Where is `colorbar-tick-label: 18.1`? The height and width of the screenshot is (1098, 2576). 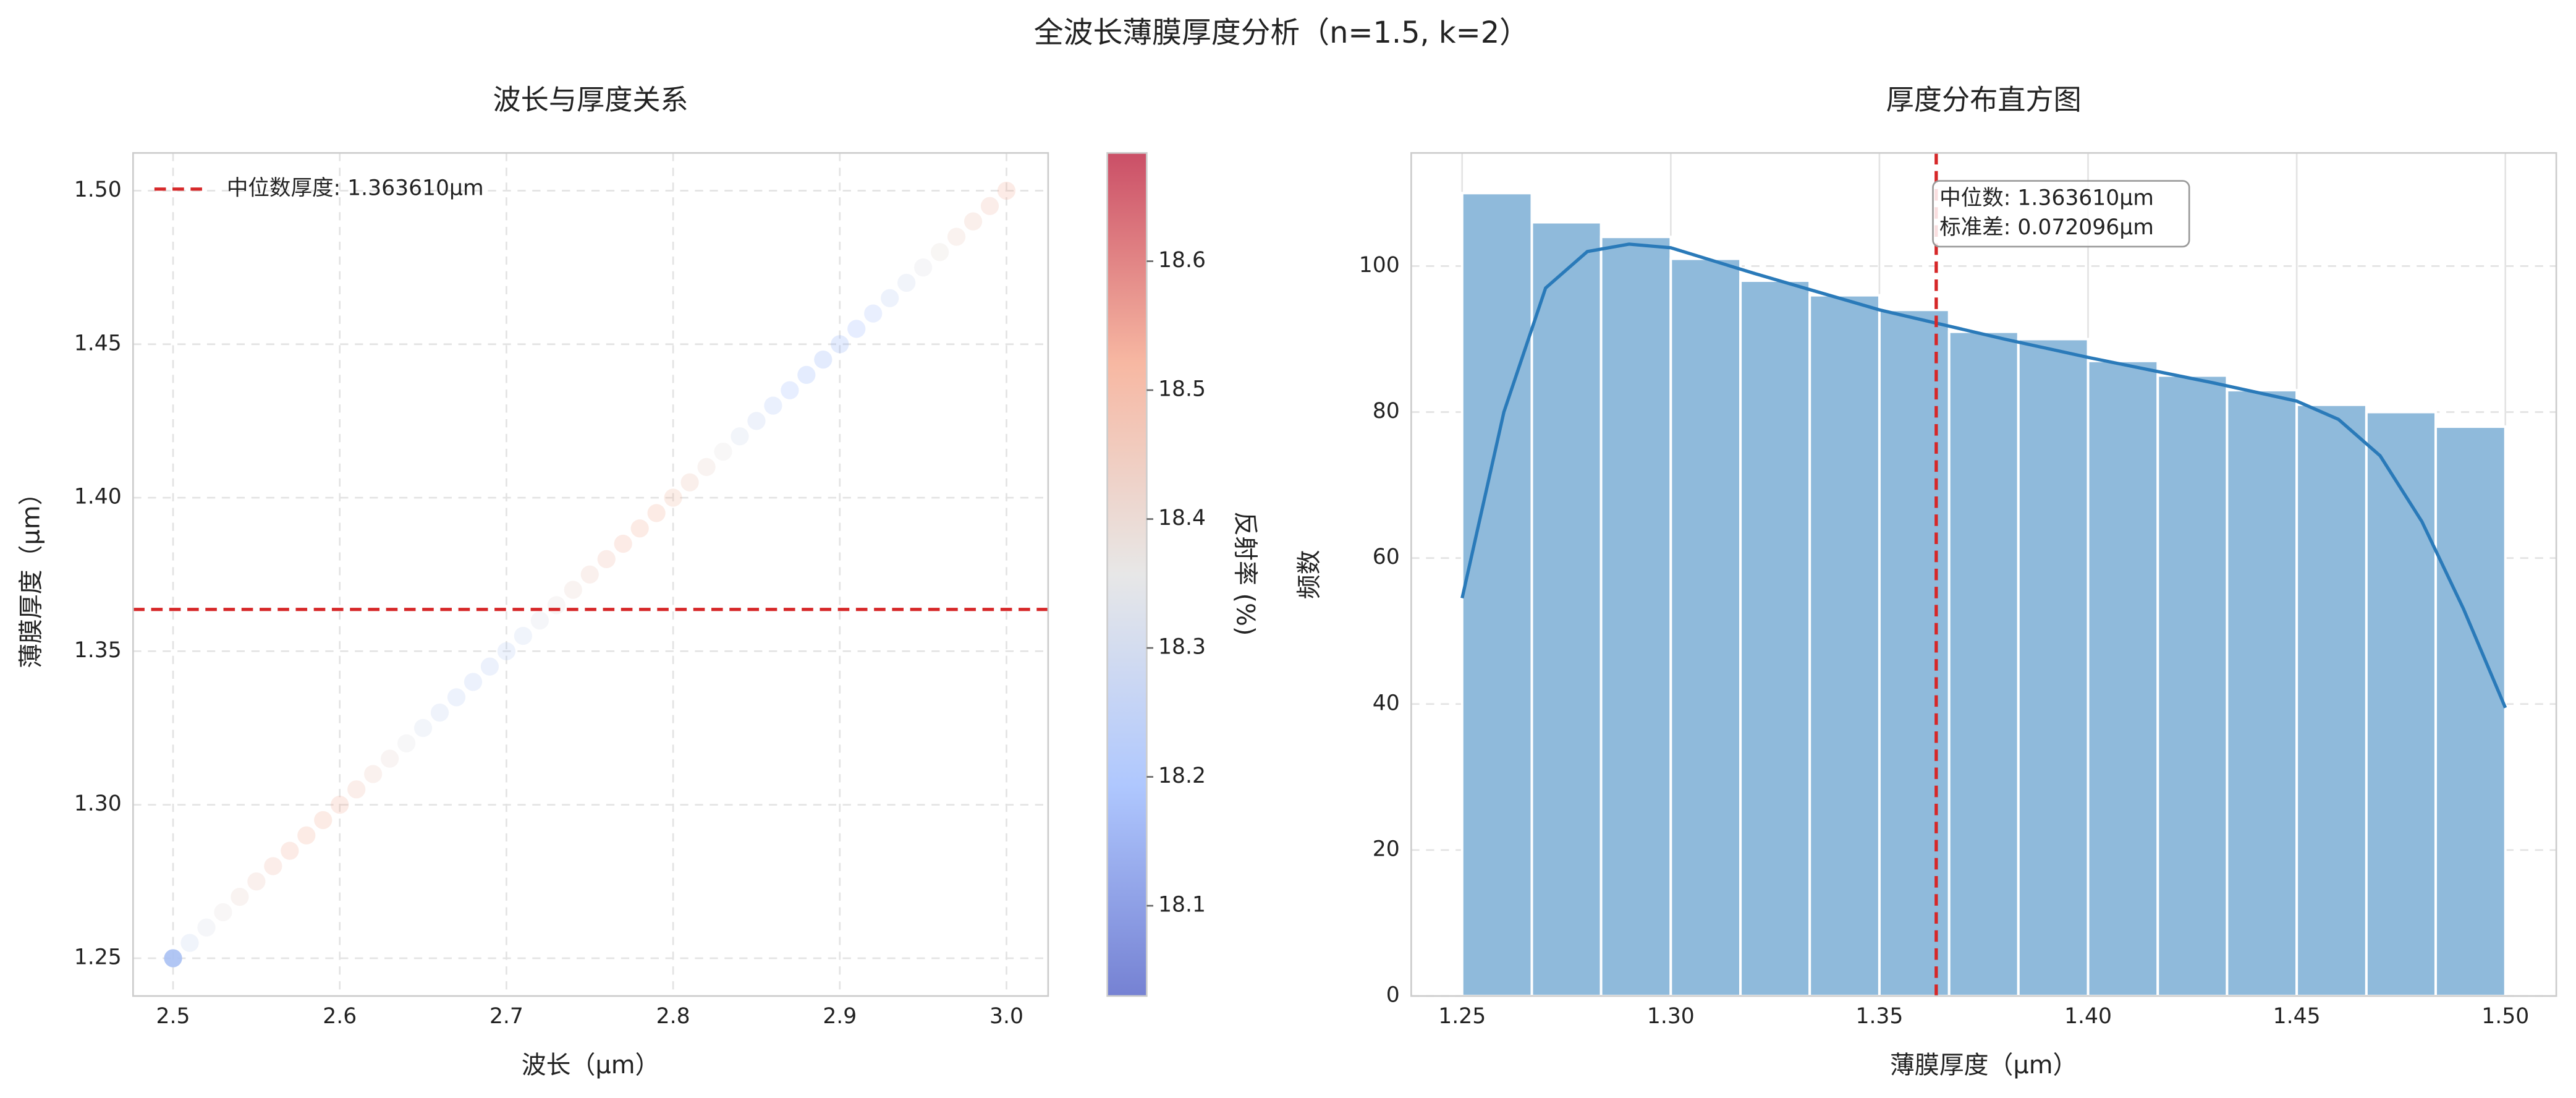
colorbar-tick-label: 18.1 is located at coordinates (1182, 905).